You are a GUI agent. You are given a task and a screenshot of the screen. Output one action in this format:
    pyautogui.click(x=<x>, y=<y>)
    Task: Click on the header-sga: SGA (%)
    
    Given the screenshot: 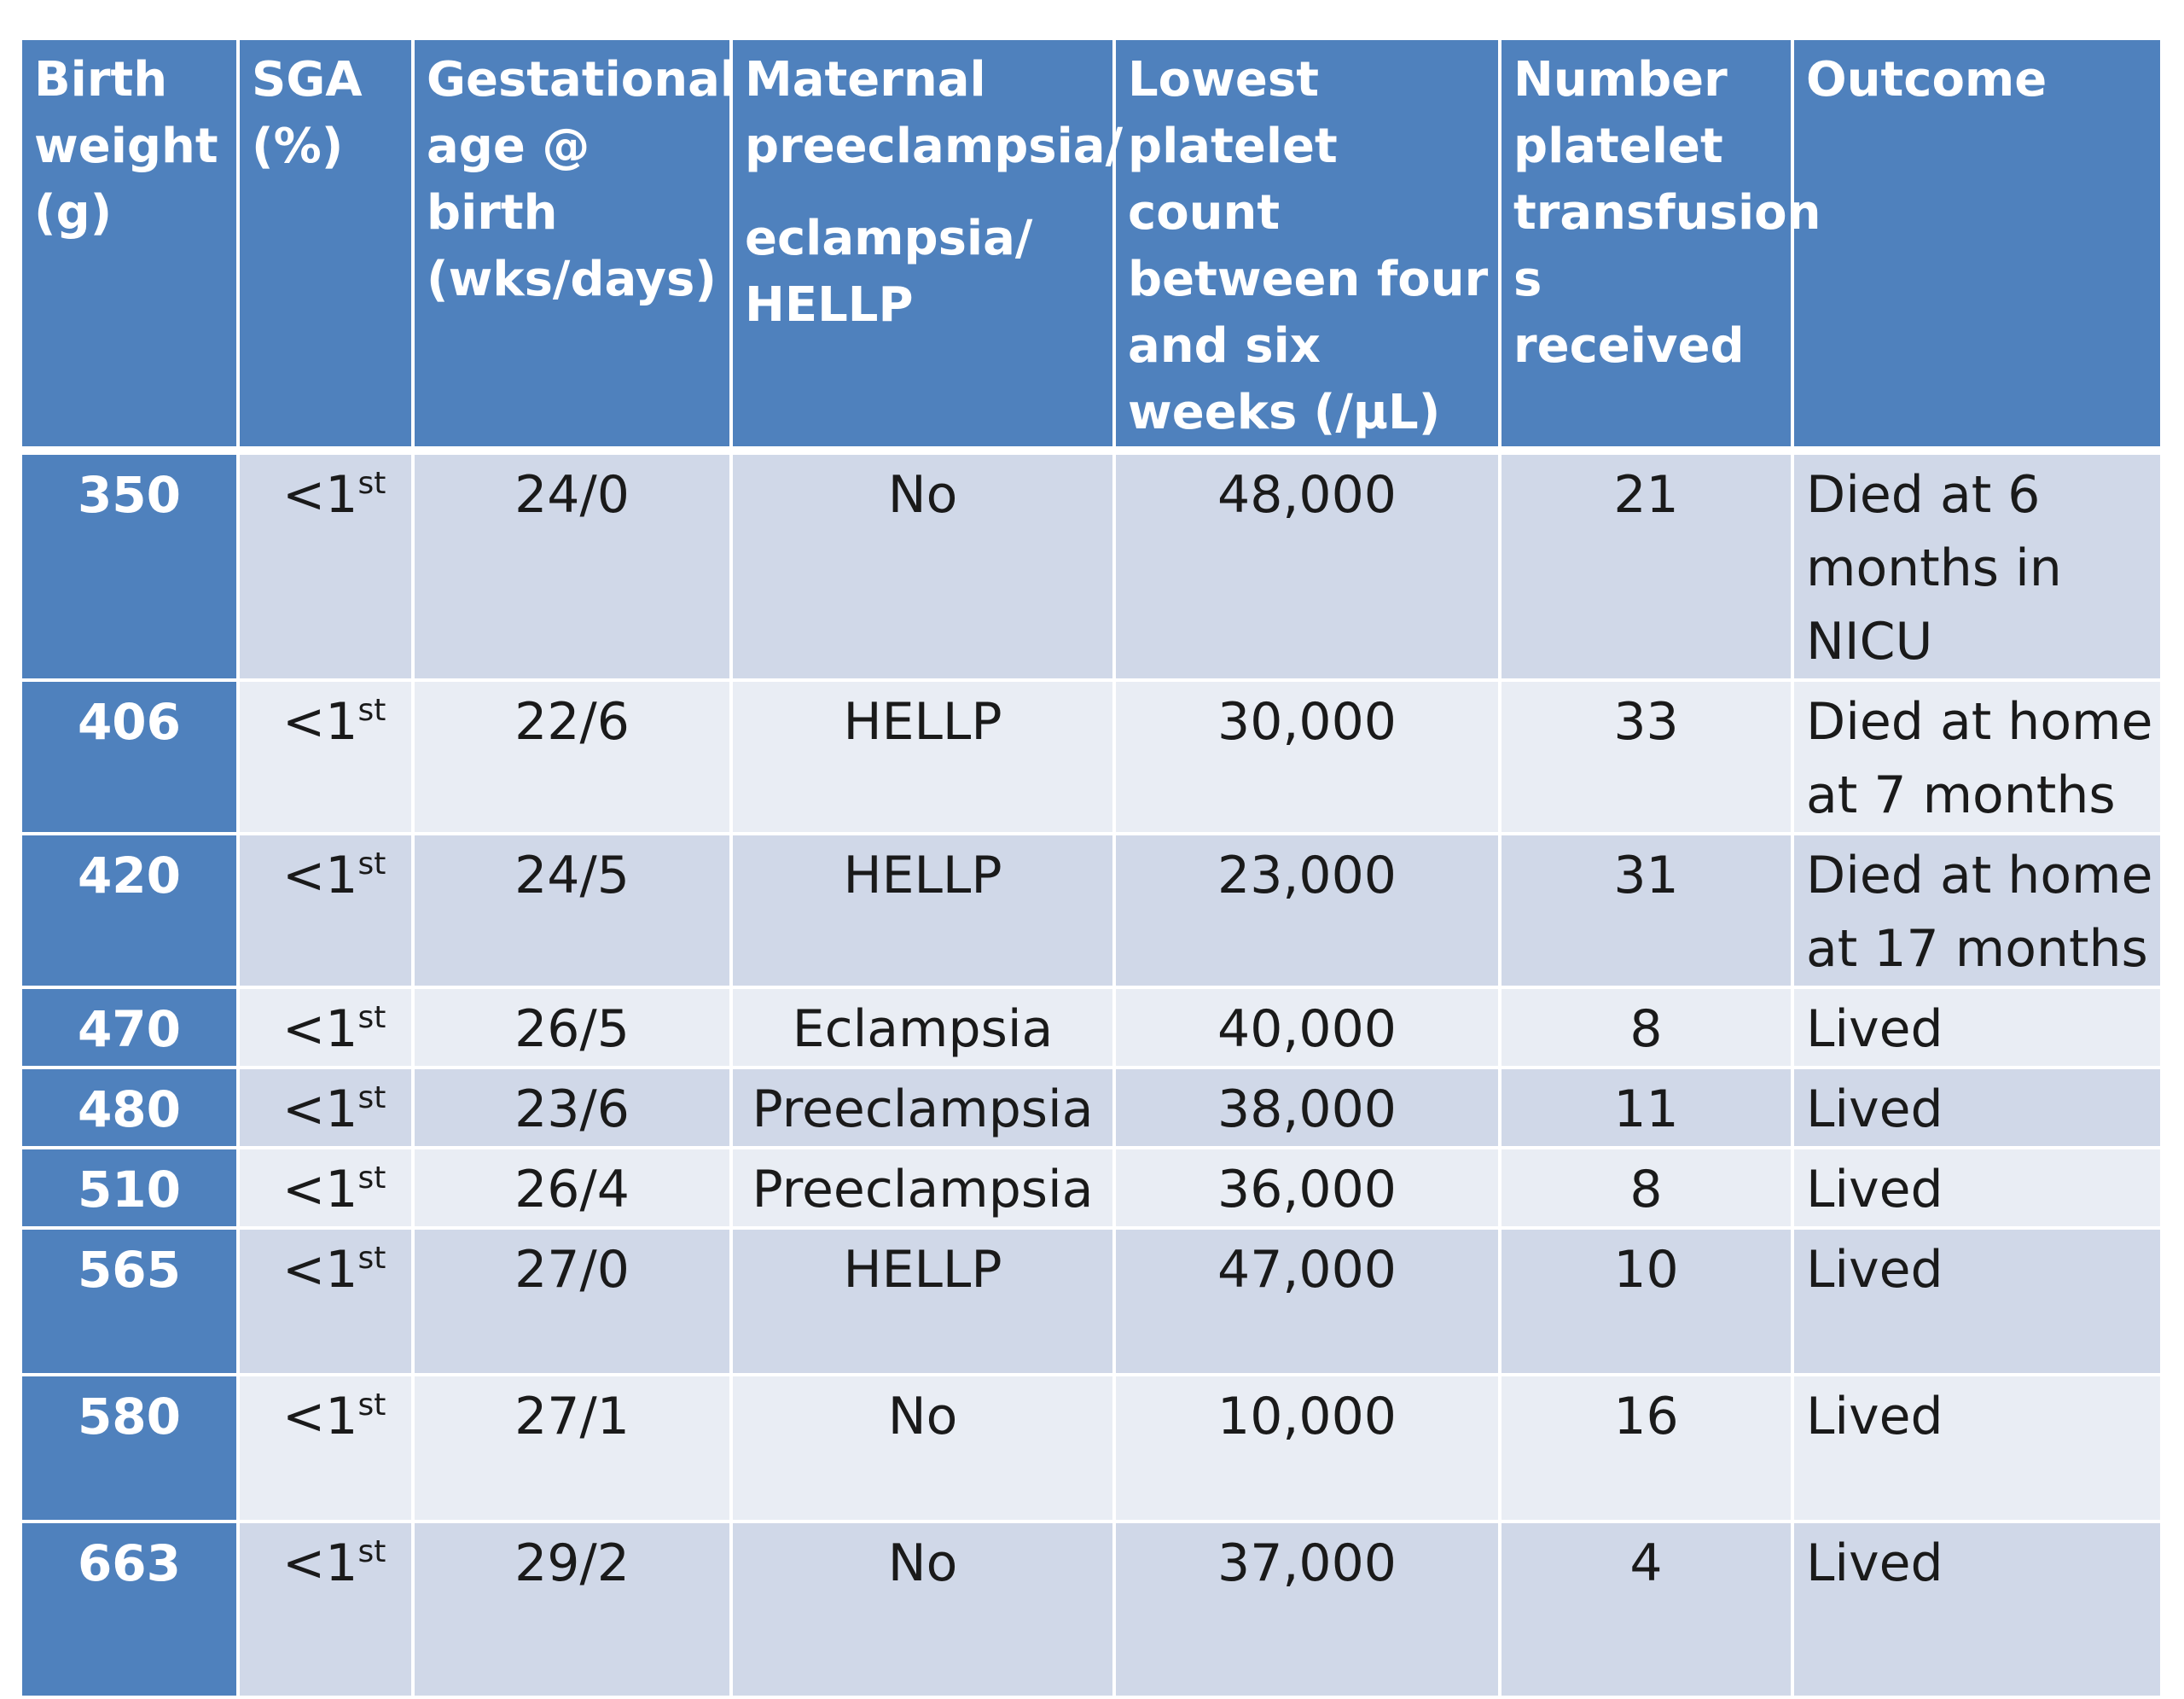 What is the action you would take?
    pyautogui.click(x=325, y=246)
    